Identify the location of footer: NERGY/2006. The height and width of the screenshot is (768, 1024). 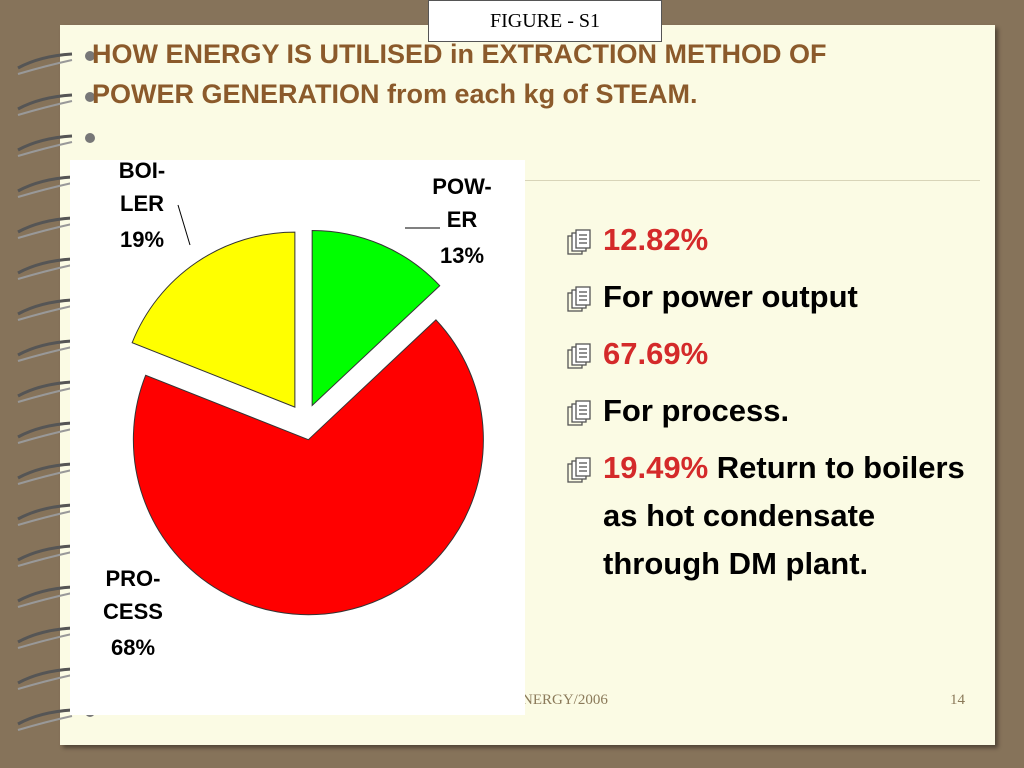
(565, 700).